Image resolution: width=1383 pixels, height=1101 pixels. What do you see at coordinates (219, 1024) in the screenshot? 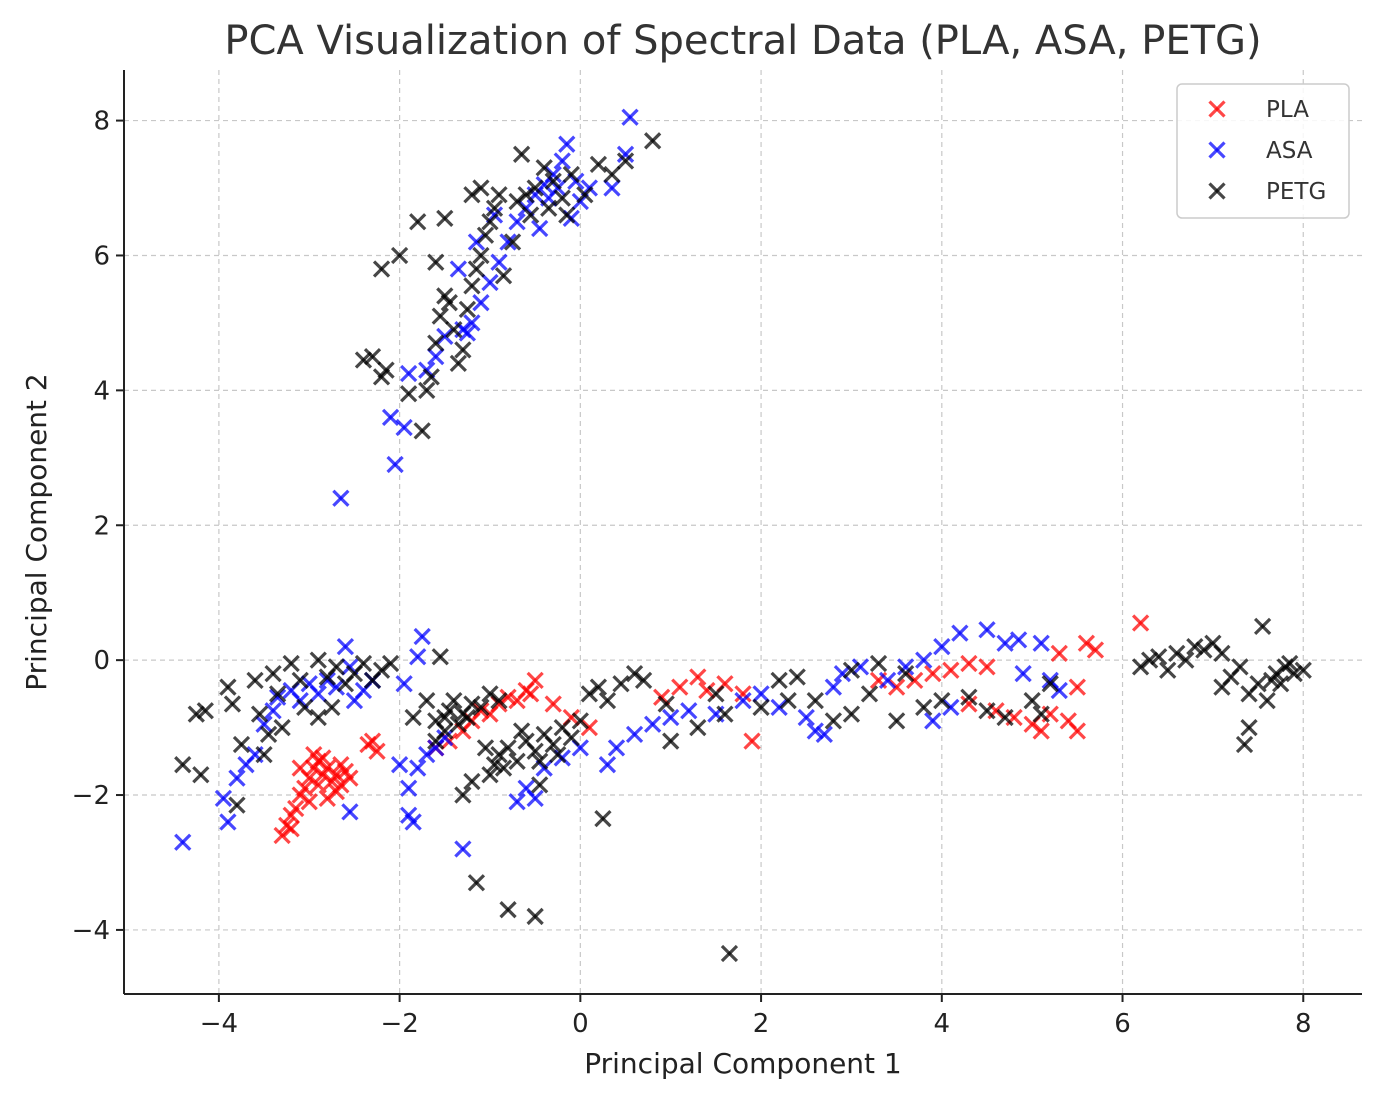
I see `x-tick-label: −4` at bounding box center [219, 1024].